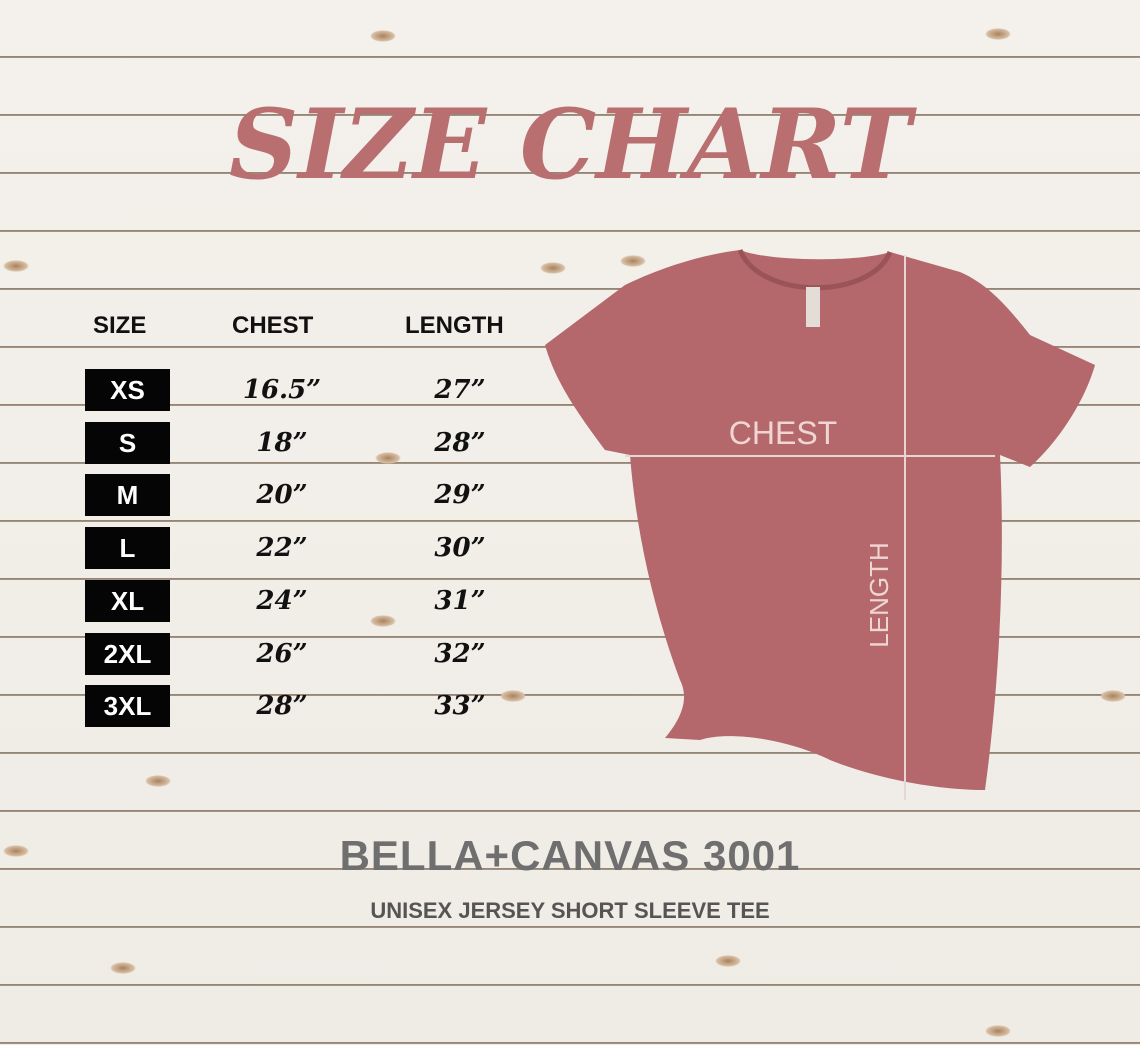 The image size is (1140, 1045). Describe the element at coordinates (127, 653) in the screenshot. I see `size-badge: 2XL` at that location.